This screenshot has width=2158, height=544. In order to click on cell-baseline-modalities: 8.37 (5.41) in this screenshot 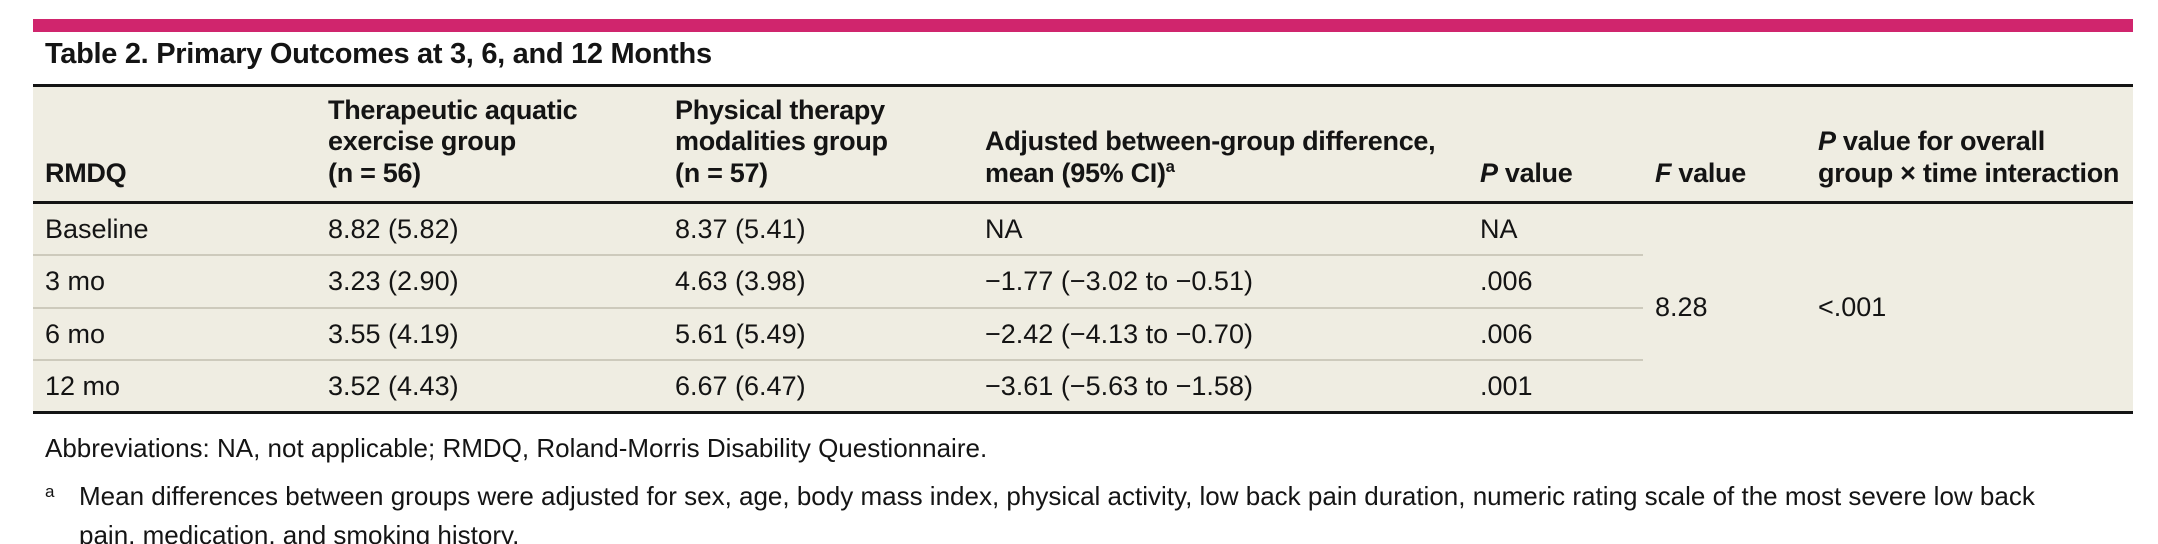, I will do `click(818, 229)`.